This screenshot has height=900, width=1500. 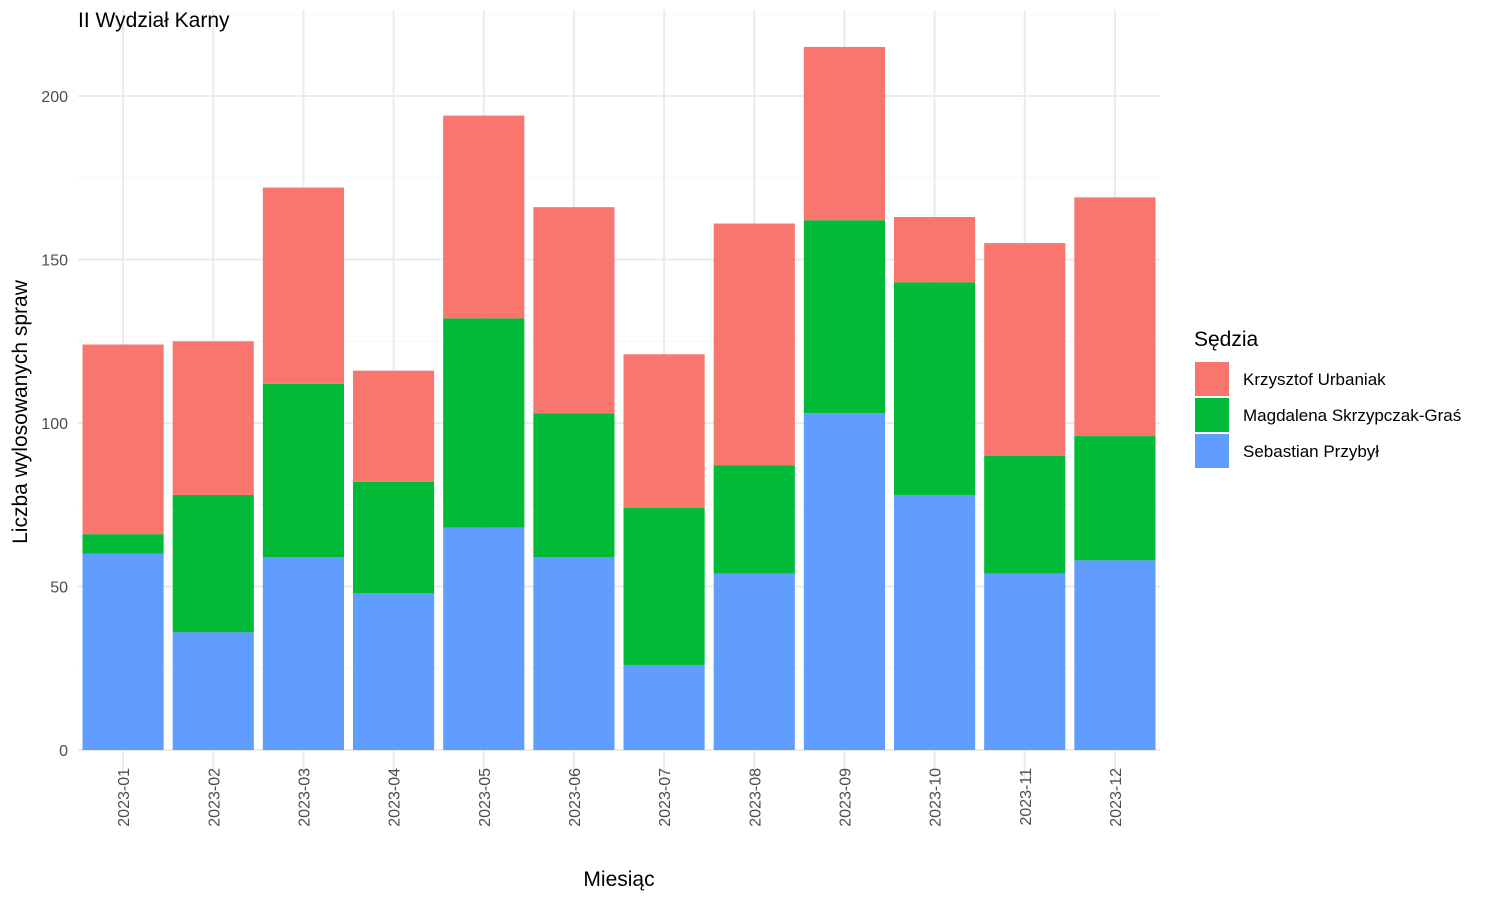 I want to click on y-tick-label: 50, so click(x=59, y=588).